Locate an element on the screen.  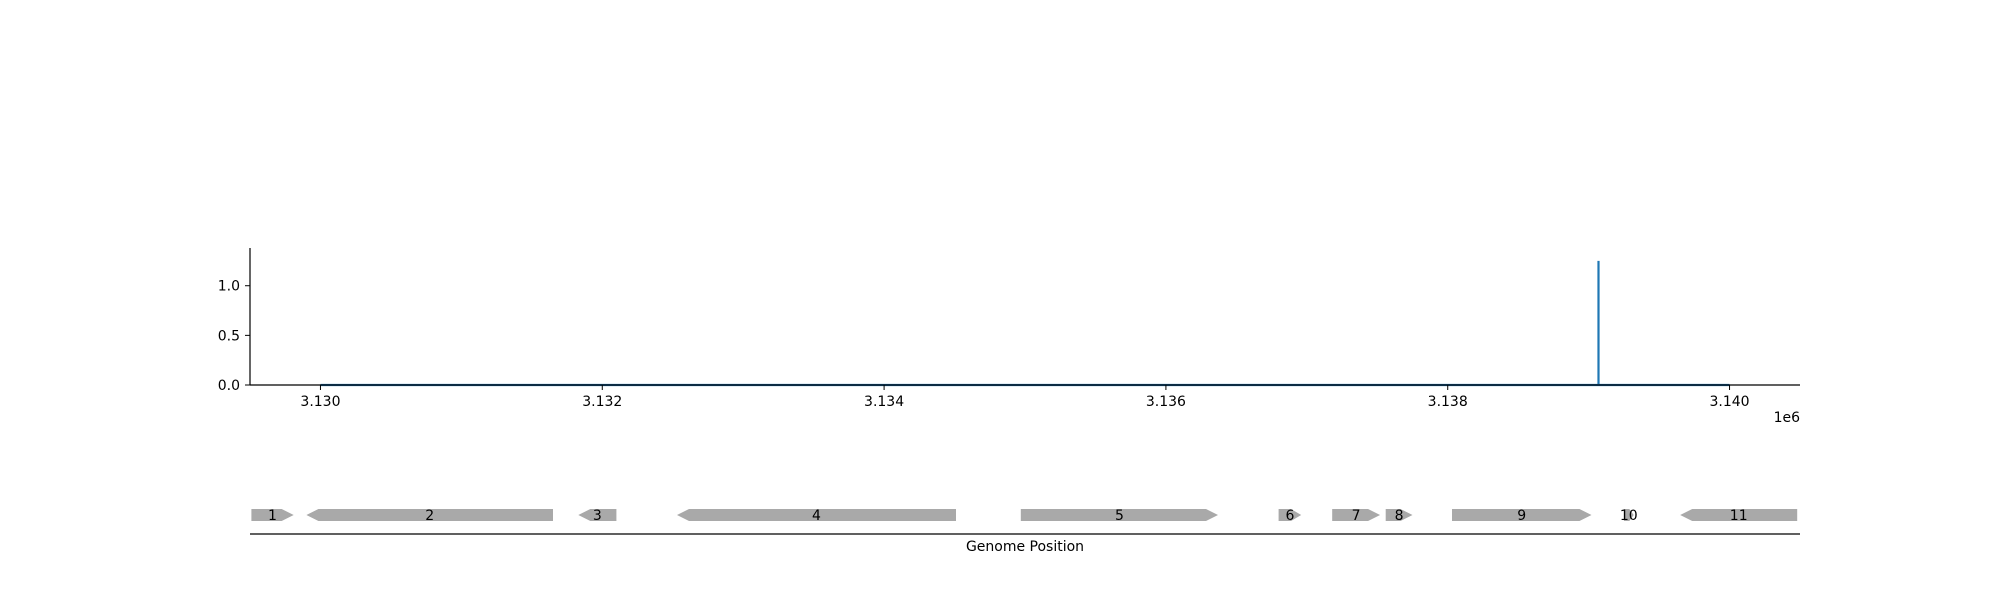
gene-feature-9: 9 is located at coordinates (1522, 516).